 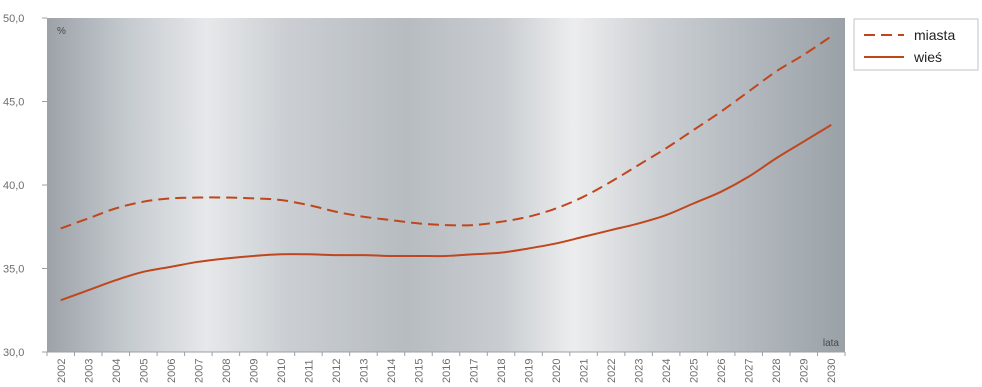 What do you see at coordinates (337, 371) in the screenshot?
I see `x-tick-label: 2012` at bounding box center [337, 371].